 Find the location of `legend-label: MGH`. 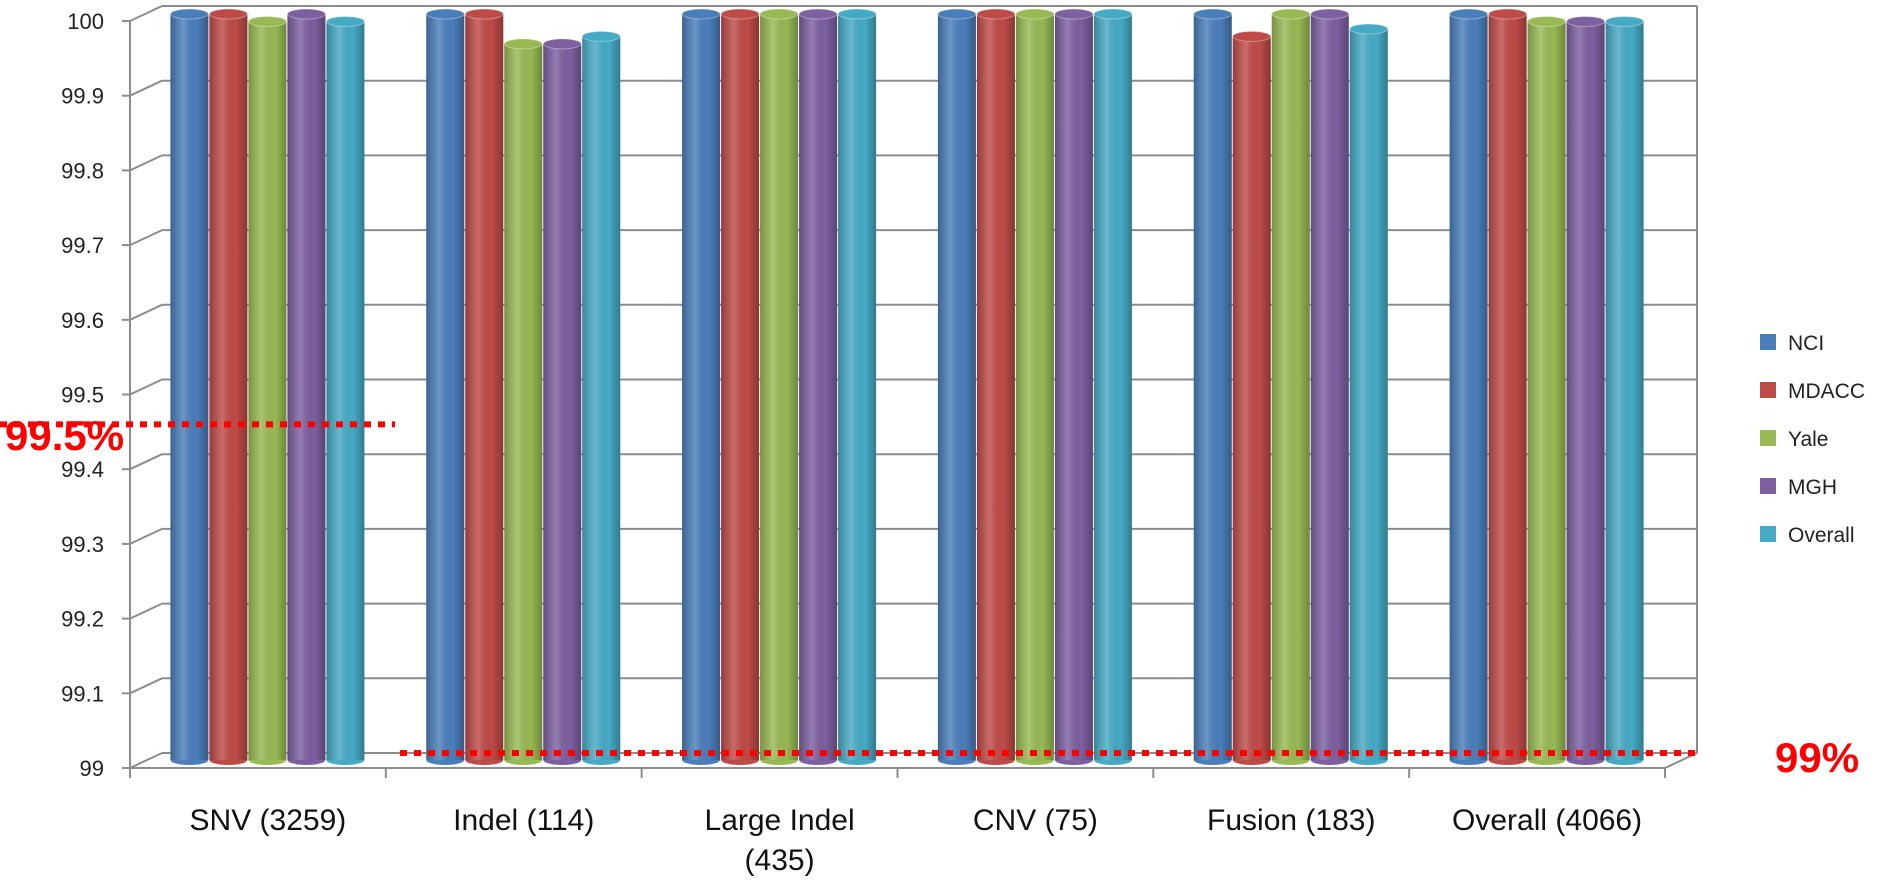

legend-label: MGH is located at coordinates (1812, 487).